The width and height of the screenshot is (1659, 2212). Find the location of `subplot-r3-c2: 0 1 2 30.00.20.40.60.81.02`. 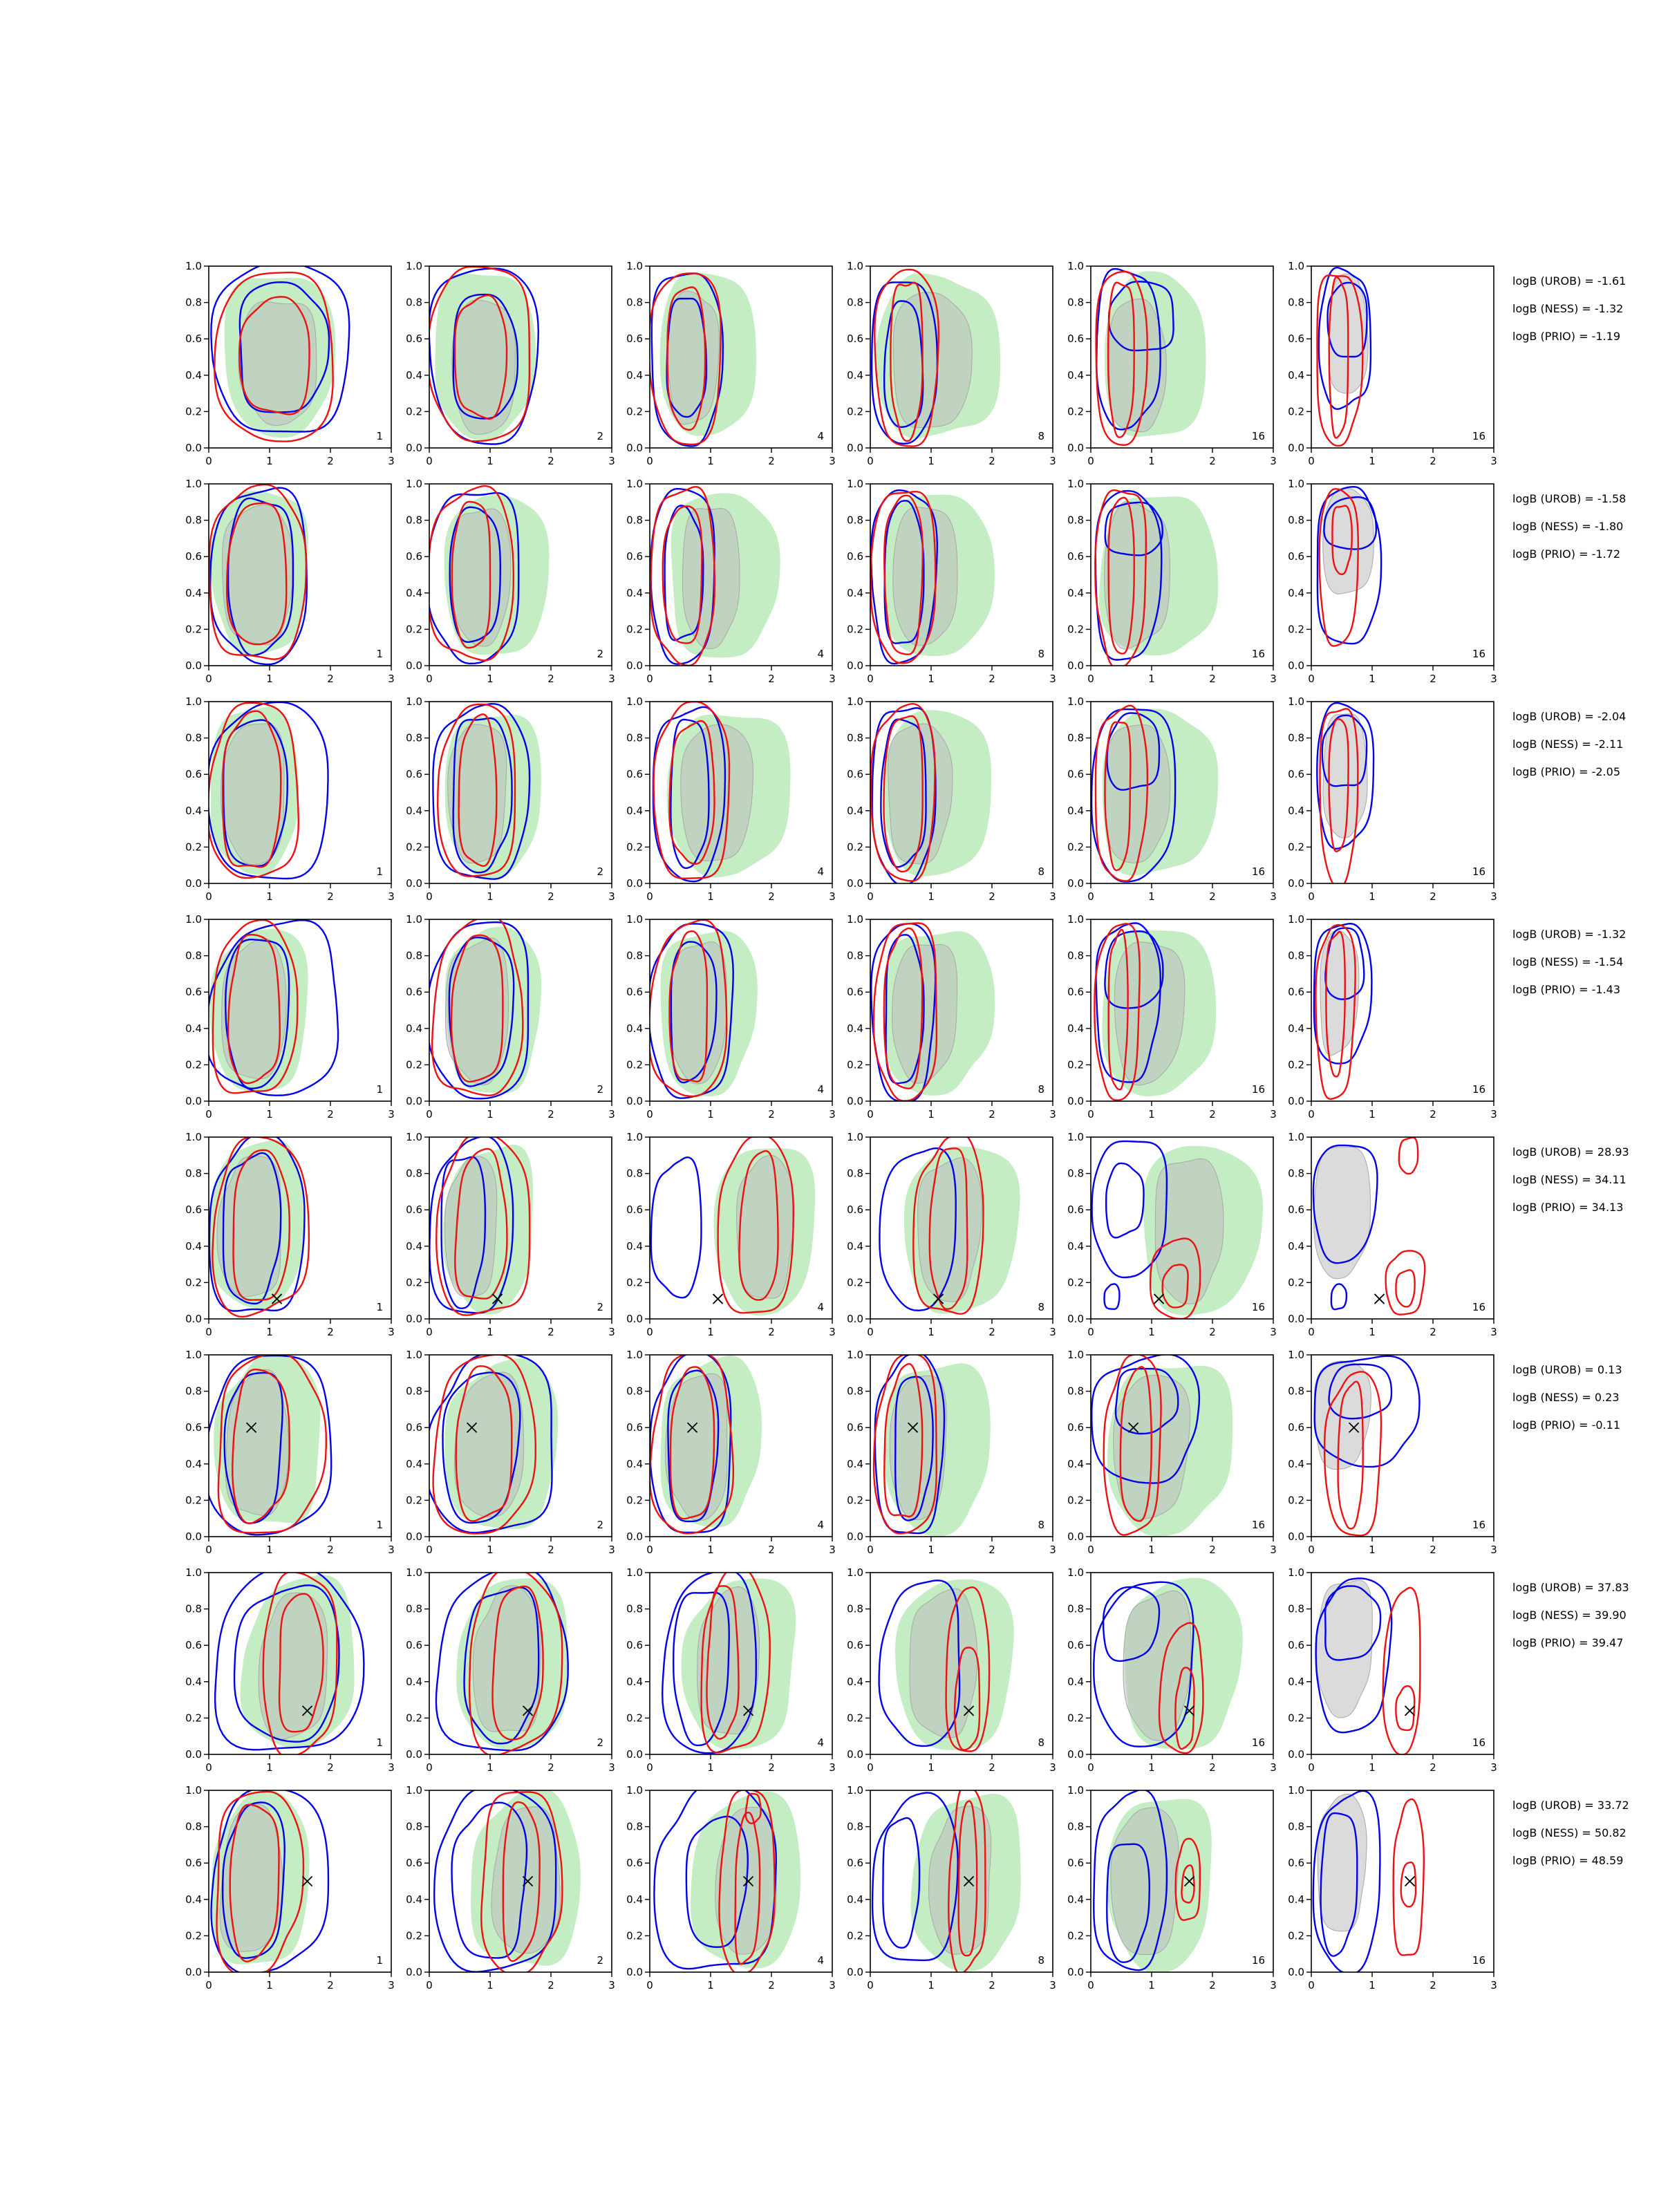

subplot-r3-c2: 0 1 2 30.00.20.40.60.81.02 is located at coordinates (510, 799).